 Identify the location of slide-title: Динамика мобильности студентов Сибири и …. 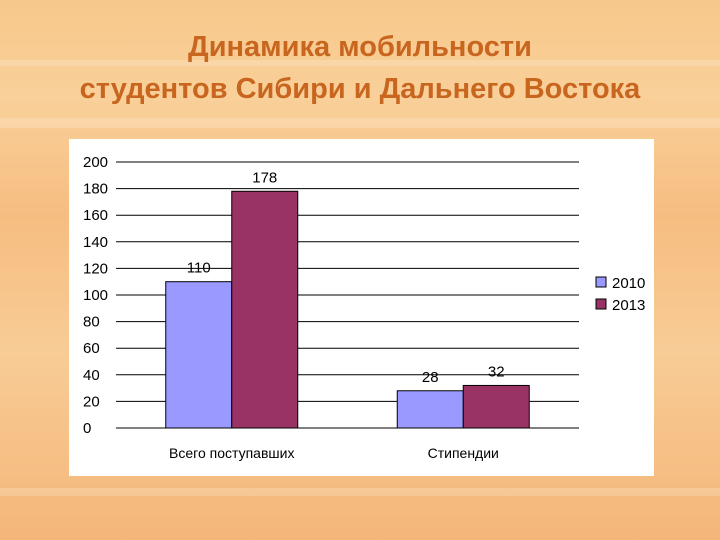
(360, 68).